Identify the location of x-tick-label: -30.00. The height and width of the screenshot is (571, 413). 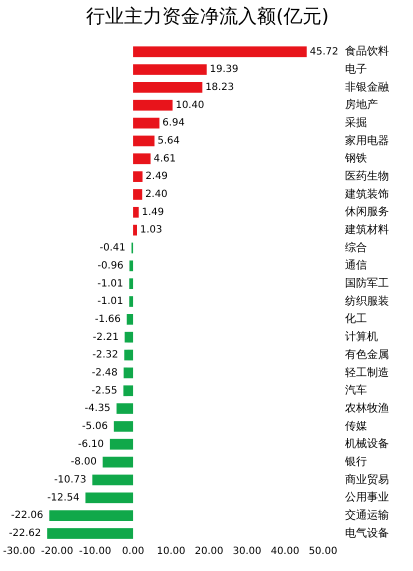
(19, 551).